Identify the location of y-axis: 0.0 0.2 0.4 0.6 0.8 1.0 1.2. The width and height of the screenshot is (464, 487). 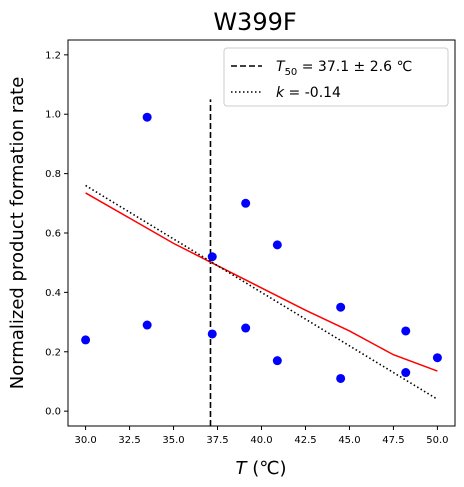
(56, 234).